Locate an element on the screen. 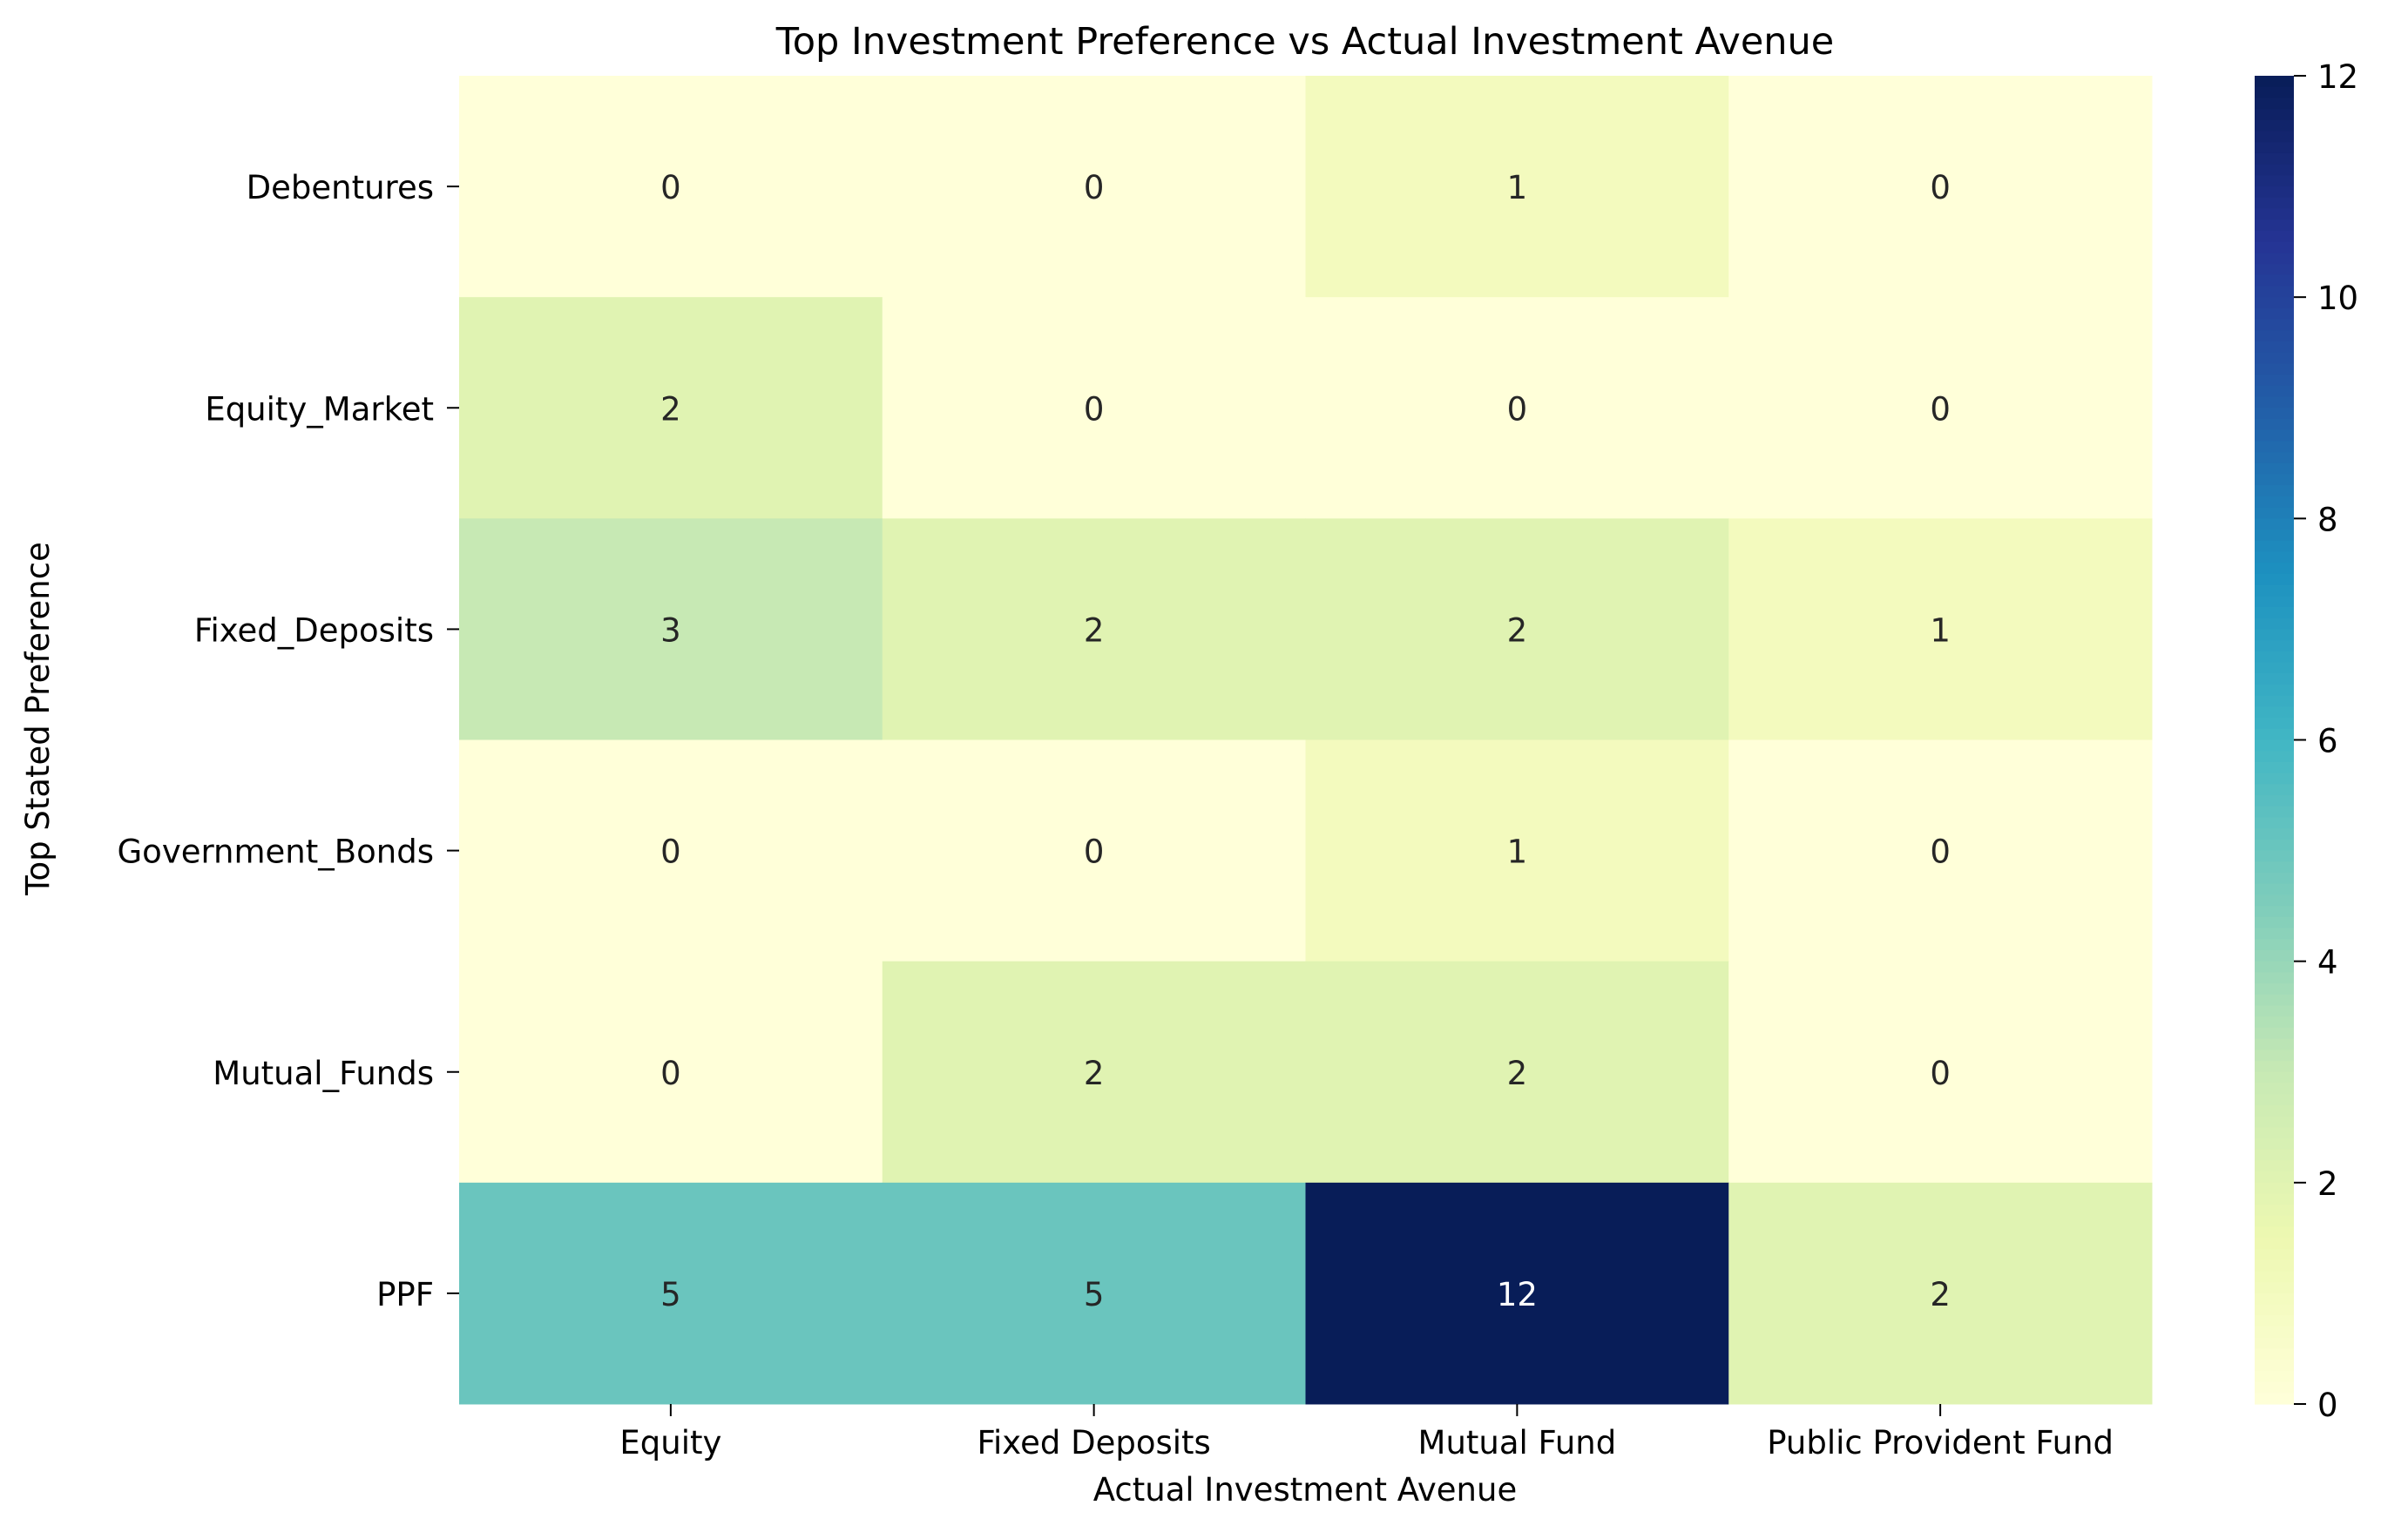 The width and height of the screenshot is (2408, 1539). heatmap-cell-debentures-equity is located at coordinates (671, 187).